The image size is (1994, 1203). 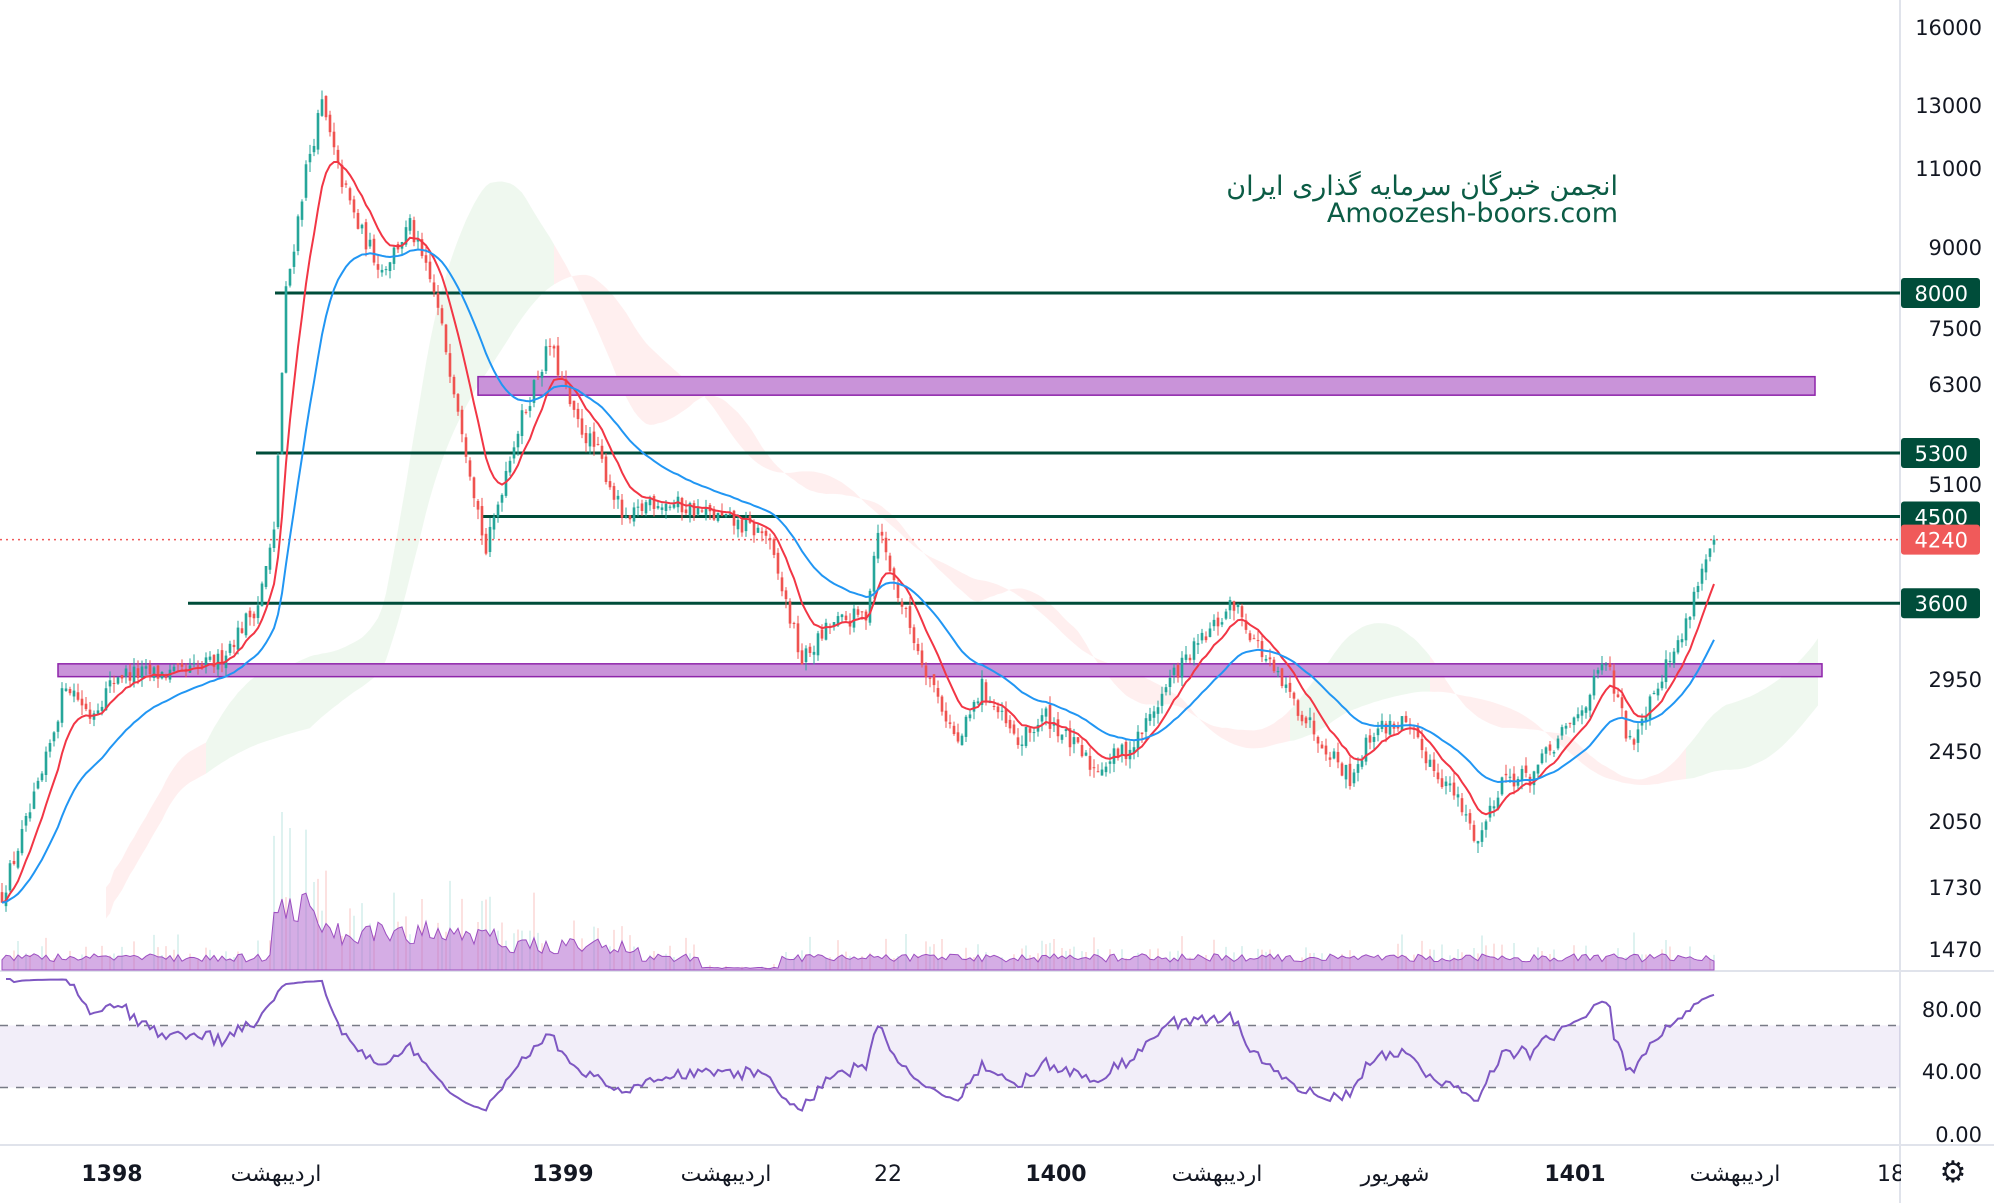 What do you see at coordinates (1955, 888) in the screenshot?
I see `price-axis-label: 1730` at bounding box center [1955, 888].